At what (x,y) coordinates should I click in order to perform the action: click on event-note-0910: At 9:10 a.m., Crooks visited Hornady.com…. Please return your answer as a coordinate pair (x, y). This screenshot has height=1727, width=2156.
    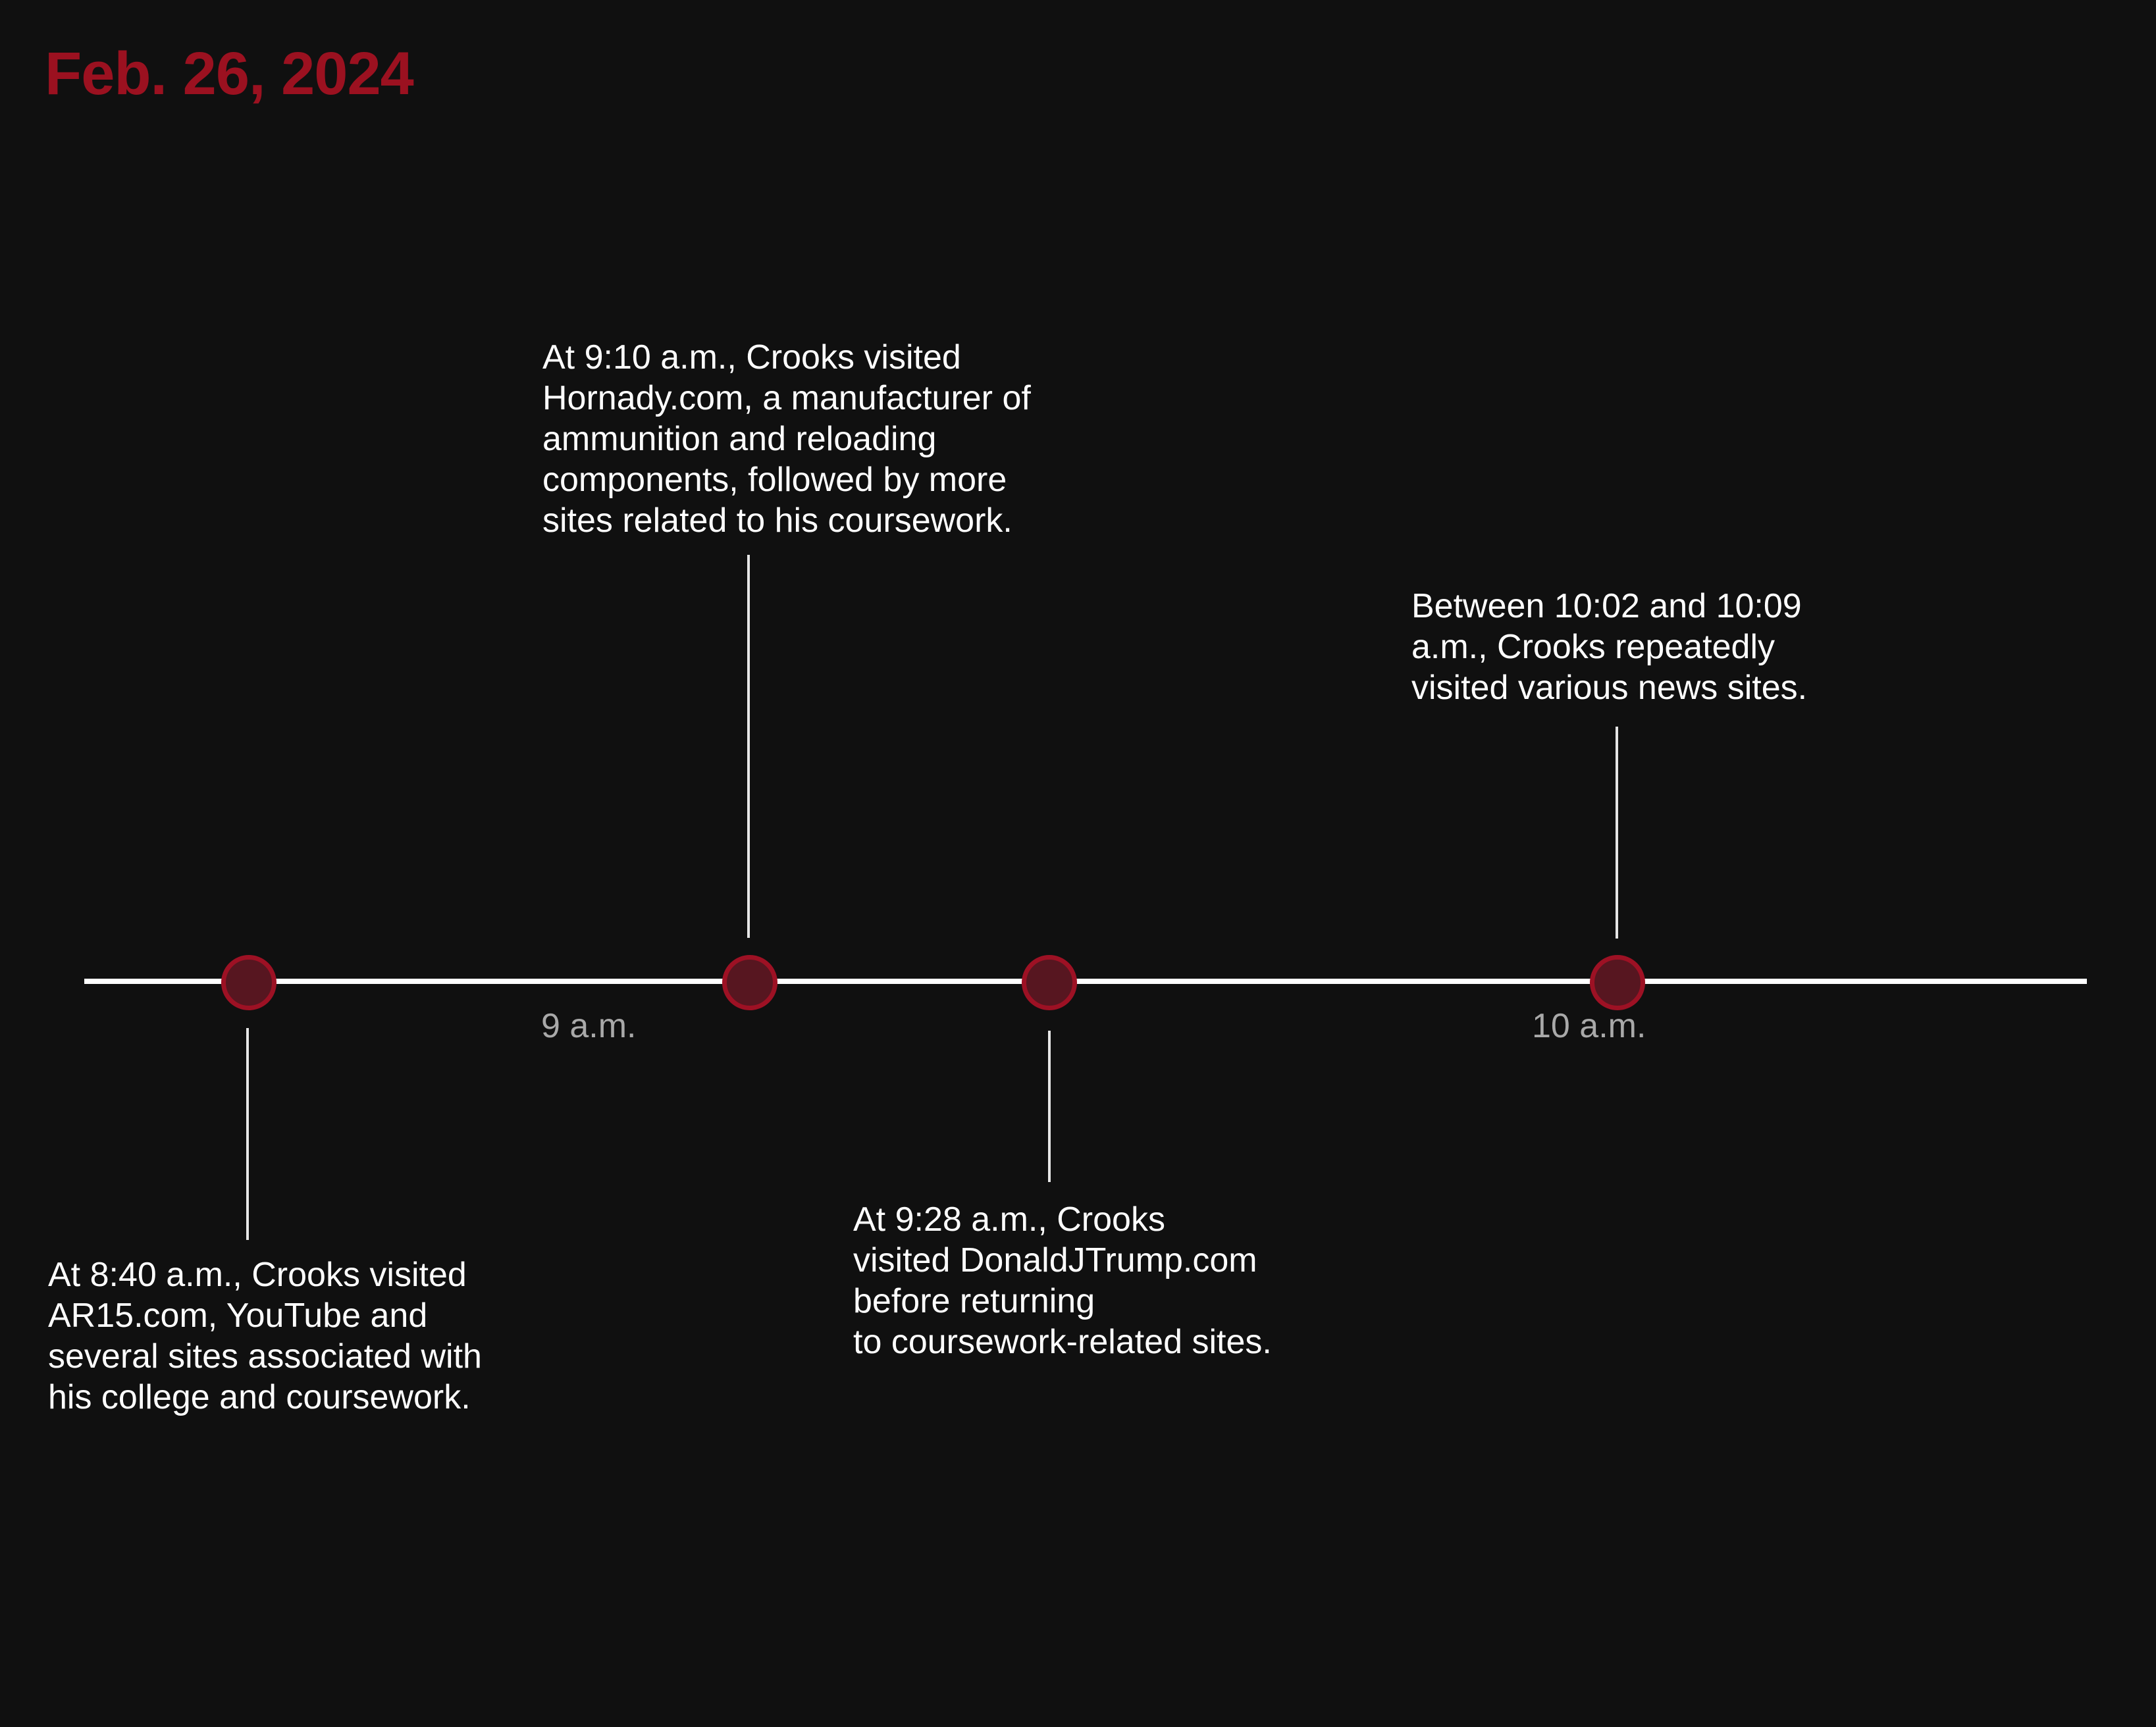
    Looking at the image, I should click on (786, 439).